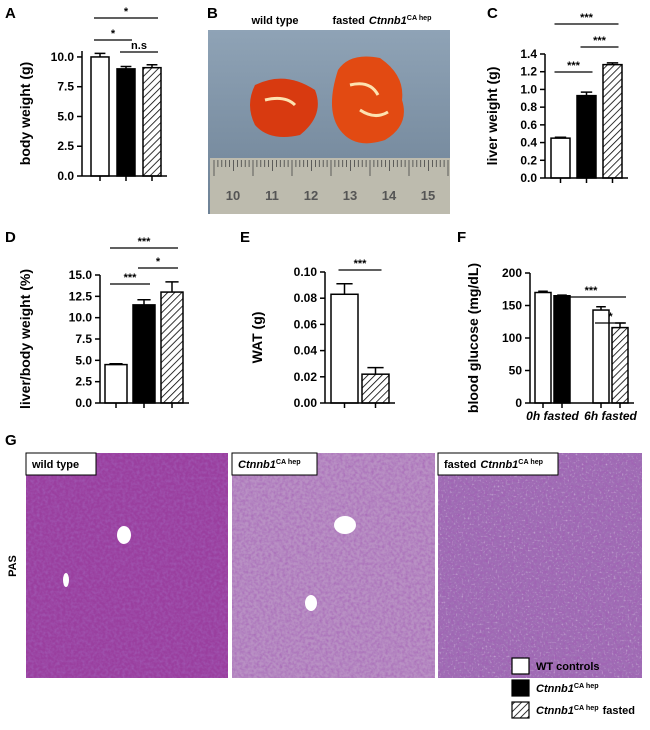  Describe the element at coordinates (428, 195) in the screenshot. I see `ruler-number: 15` at that location.